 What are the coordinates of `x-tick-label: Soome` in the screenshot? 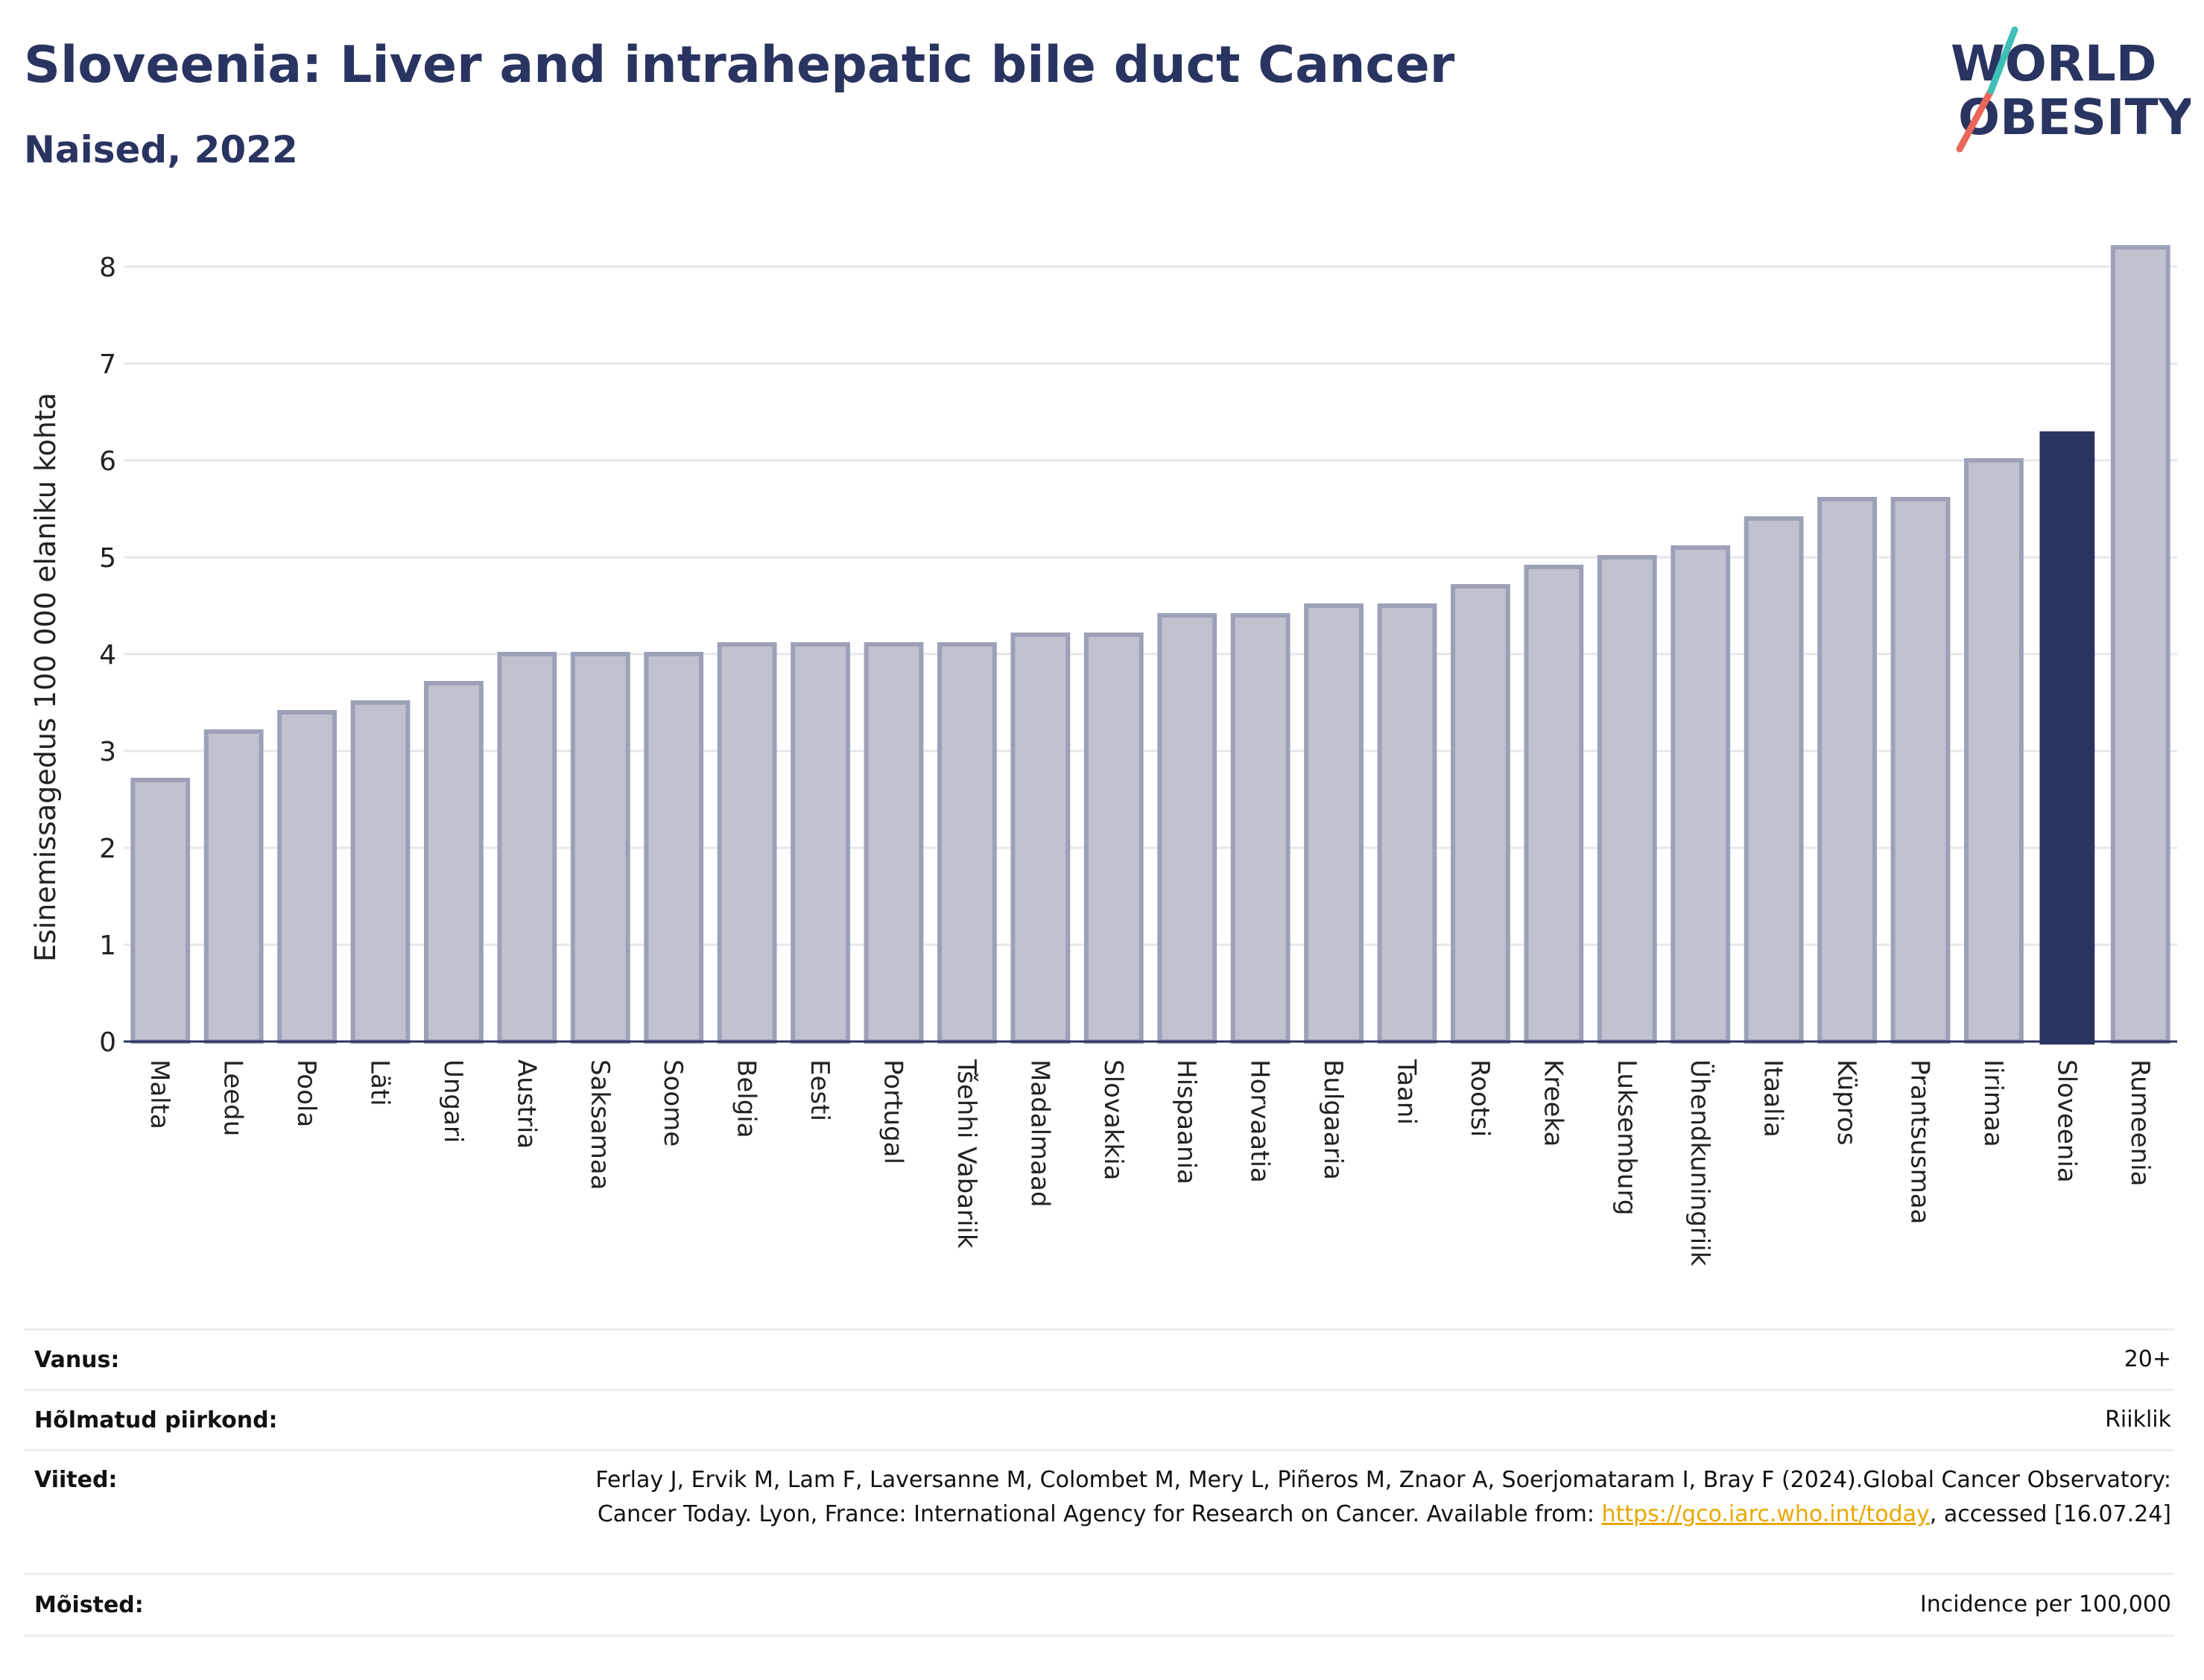 It's located at (673, 1103).